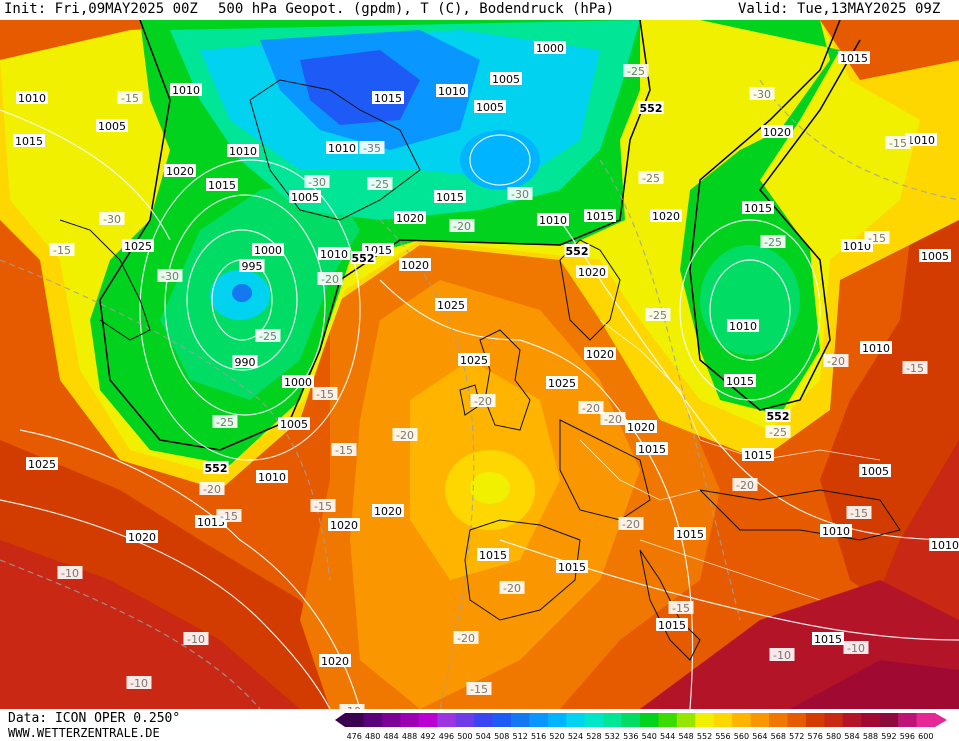  What do you see at coordinates (778, 736) in the screenshot?
I see `colorbar-label: 568` at bounding box center [778, 736].